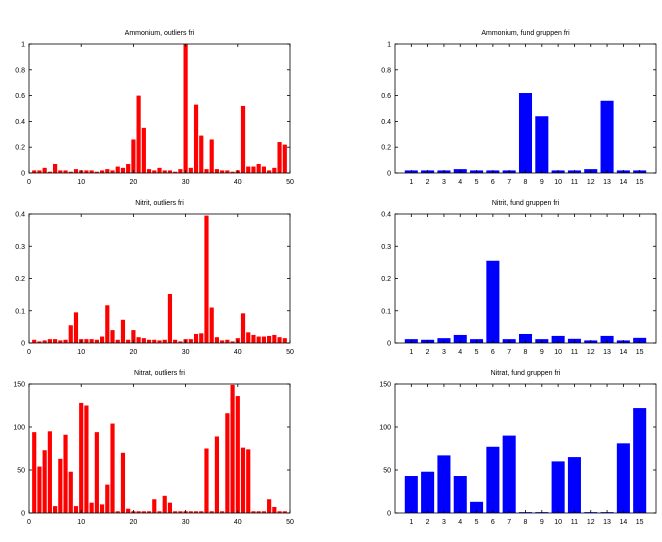 This screenshot has height=542, width=662. I want to click on chart-title: Ammonium, outliers fri, so click(160, 33).